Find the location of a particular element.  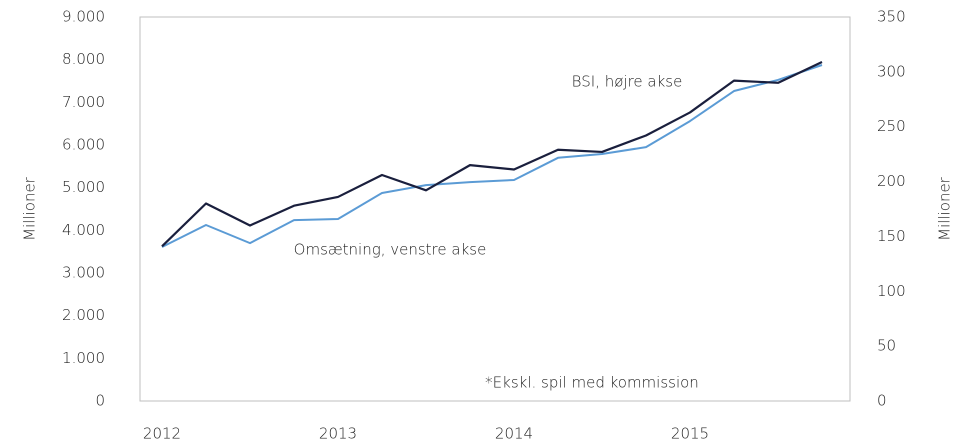

y2-axis-label: Millioner is located at coordinates (945, 208).